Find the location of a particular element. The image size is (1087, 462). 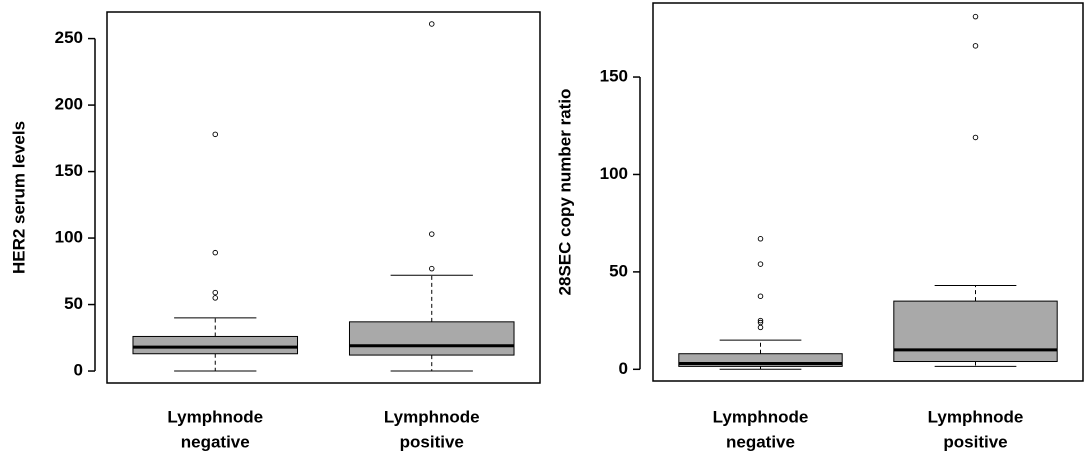

y-axis-label: 28SEC copy number ratio is located at coordinates (564, 192).